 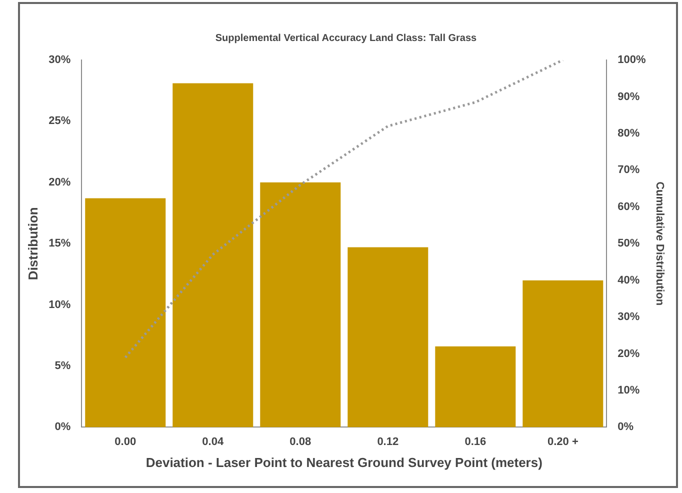 What do you see at coordinates (62, 427) in the screenshot?
I see `y-tick-label: 0%` at bounding box center [62, 427].